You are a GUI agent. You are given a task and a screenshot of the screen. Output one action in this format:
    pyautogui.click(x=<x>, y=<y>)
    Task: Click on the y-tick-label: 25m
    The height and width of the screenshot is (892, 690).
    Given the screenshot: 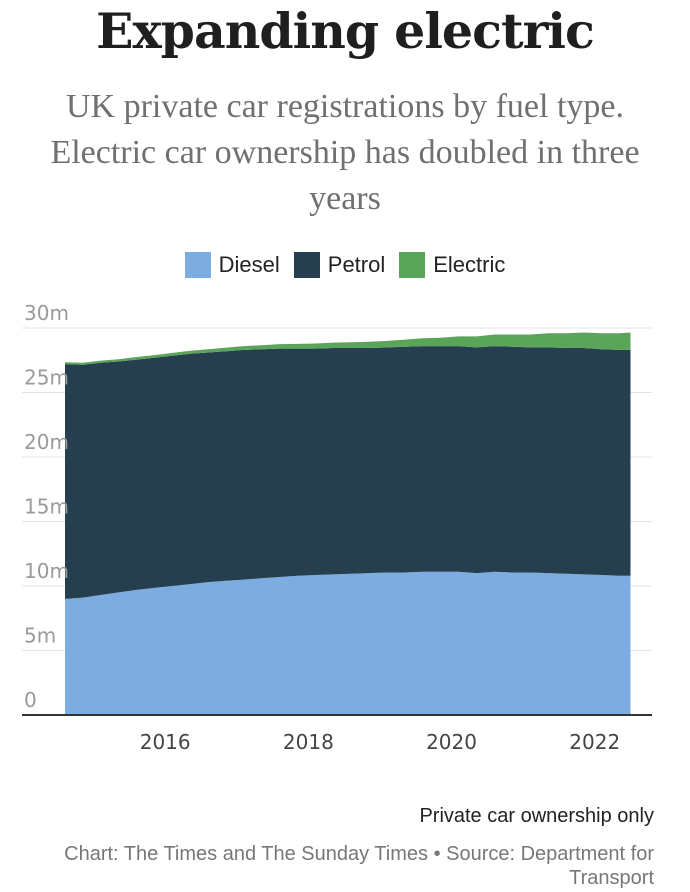 What is the action you would take?
    pyautogui.click(x=46, y=378)
    